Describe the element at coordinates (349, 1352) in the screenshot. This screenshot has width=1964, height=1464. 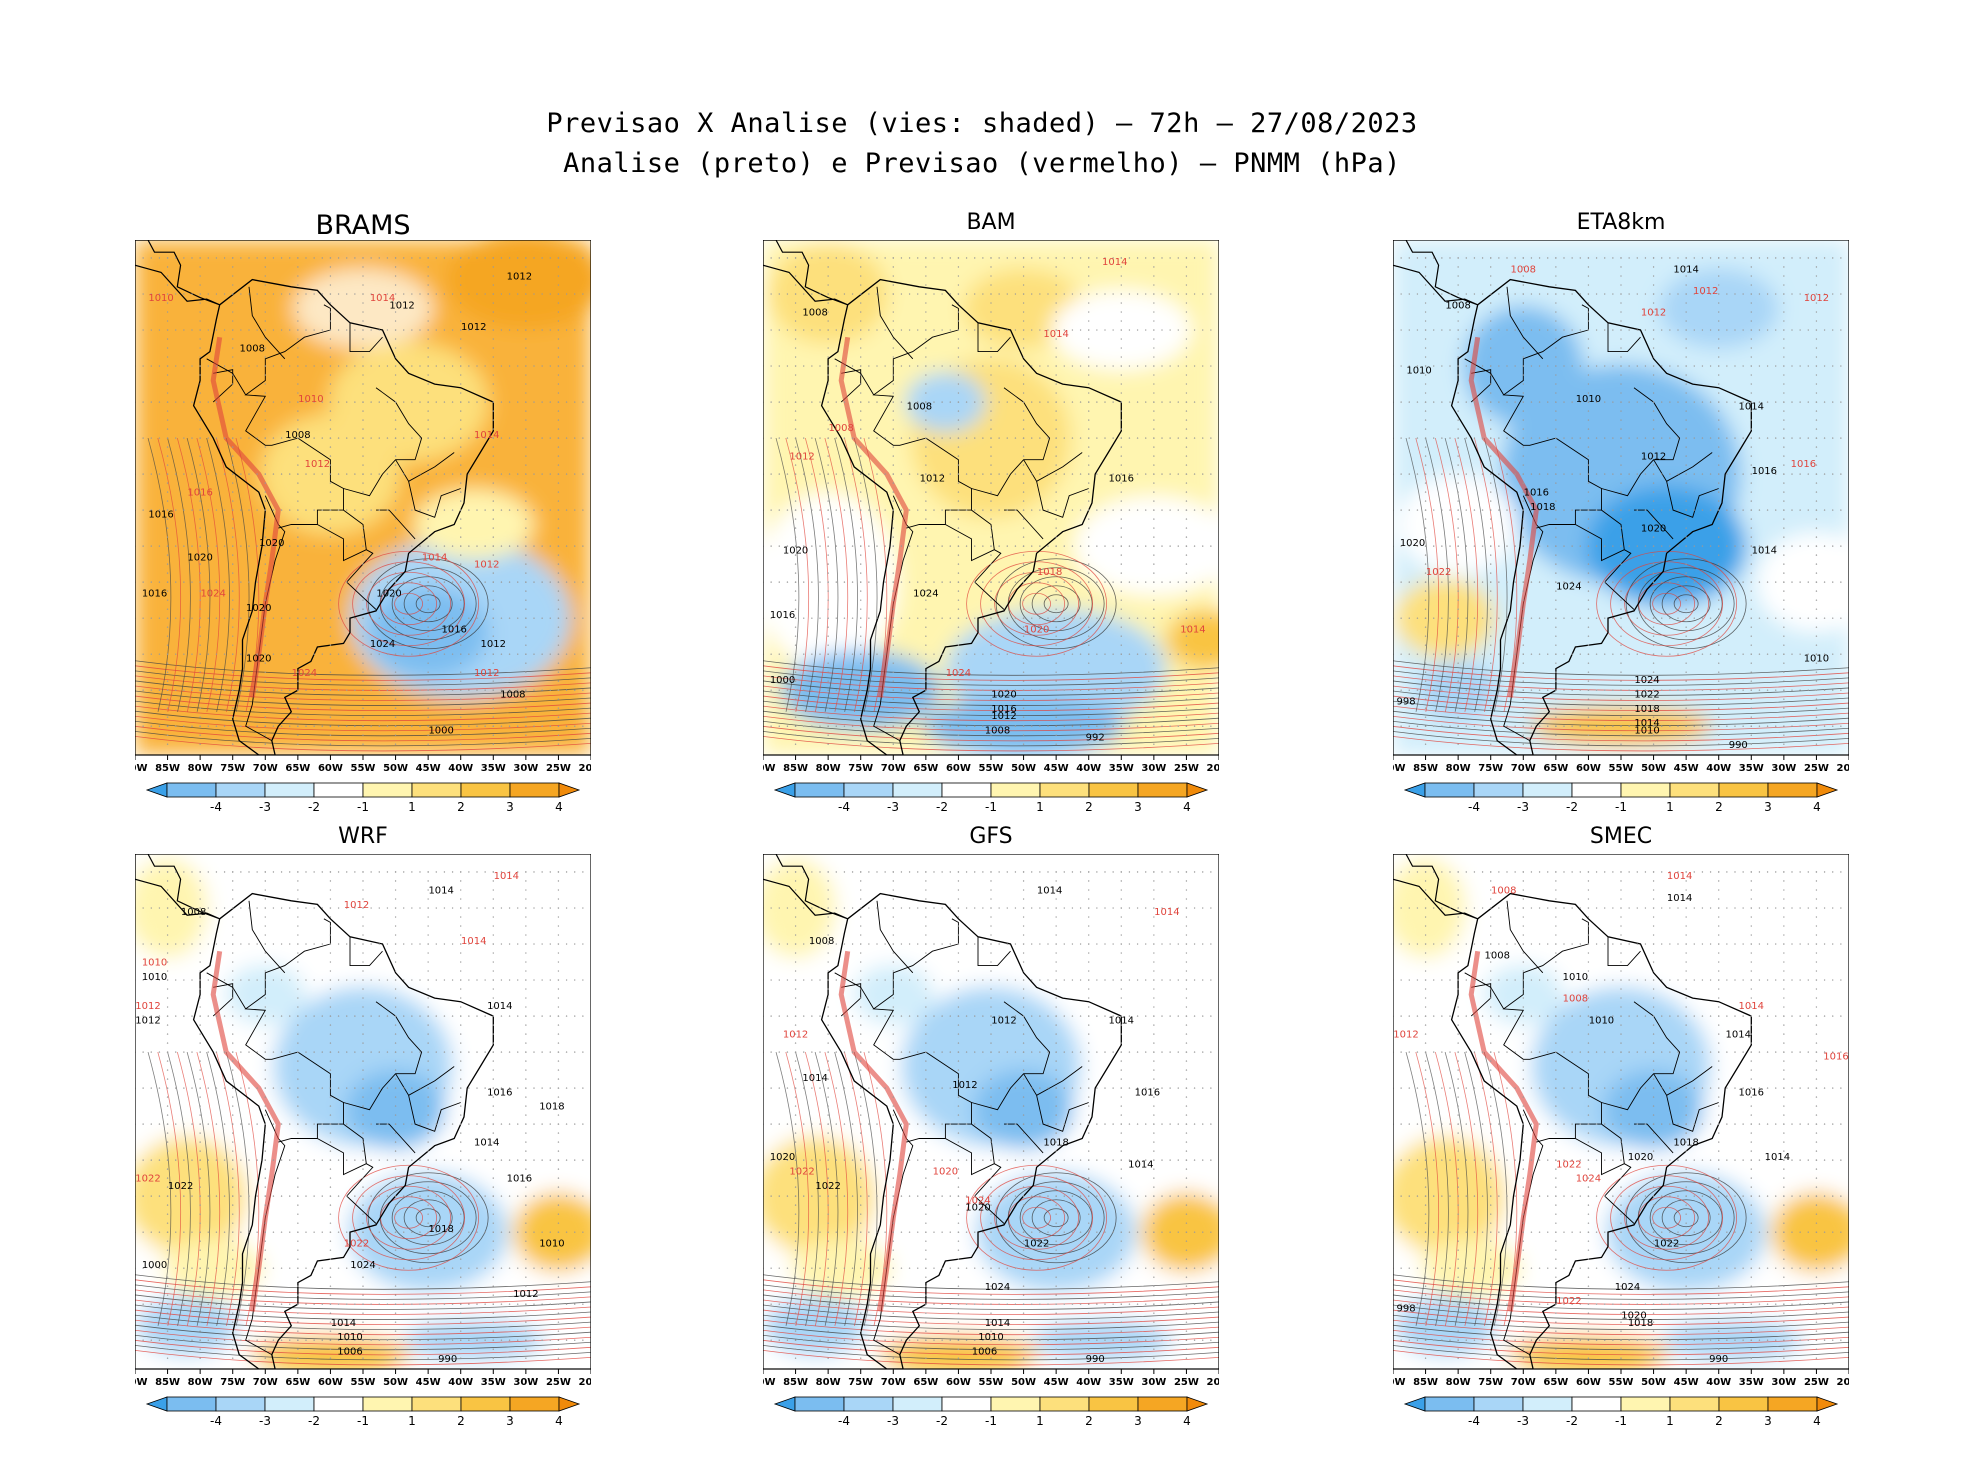
I see `contour-label: 1006` at that location.